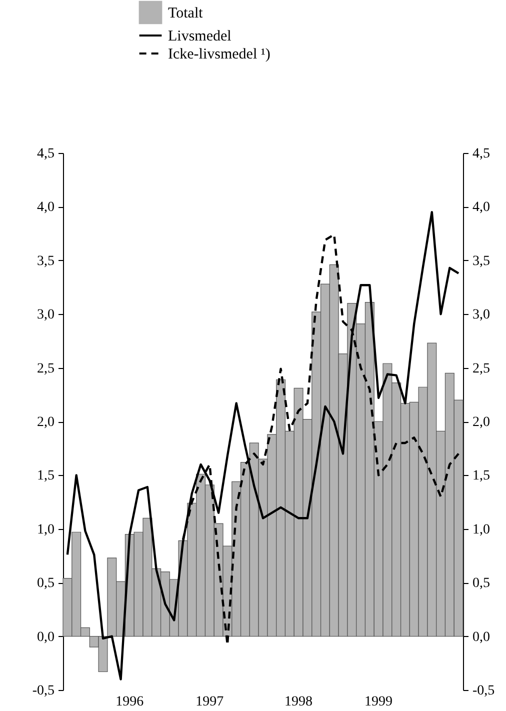 This screenshot has width=506, height=711. What do you see at coordinates (45, 368) in the screenshot?
I see `y-tick-label: 2,5` at bounding box center [45, 368].